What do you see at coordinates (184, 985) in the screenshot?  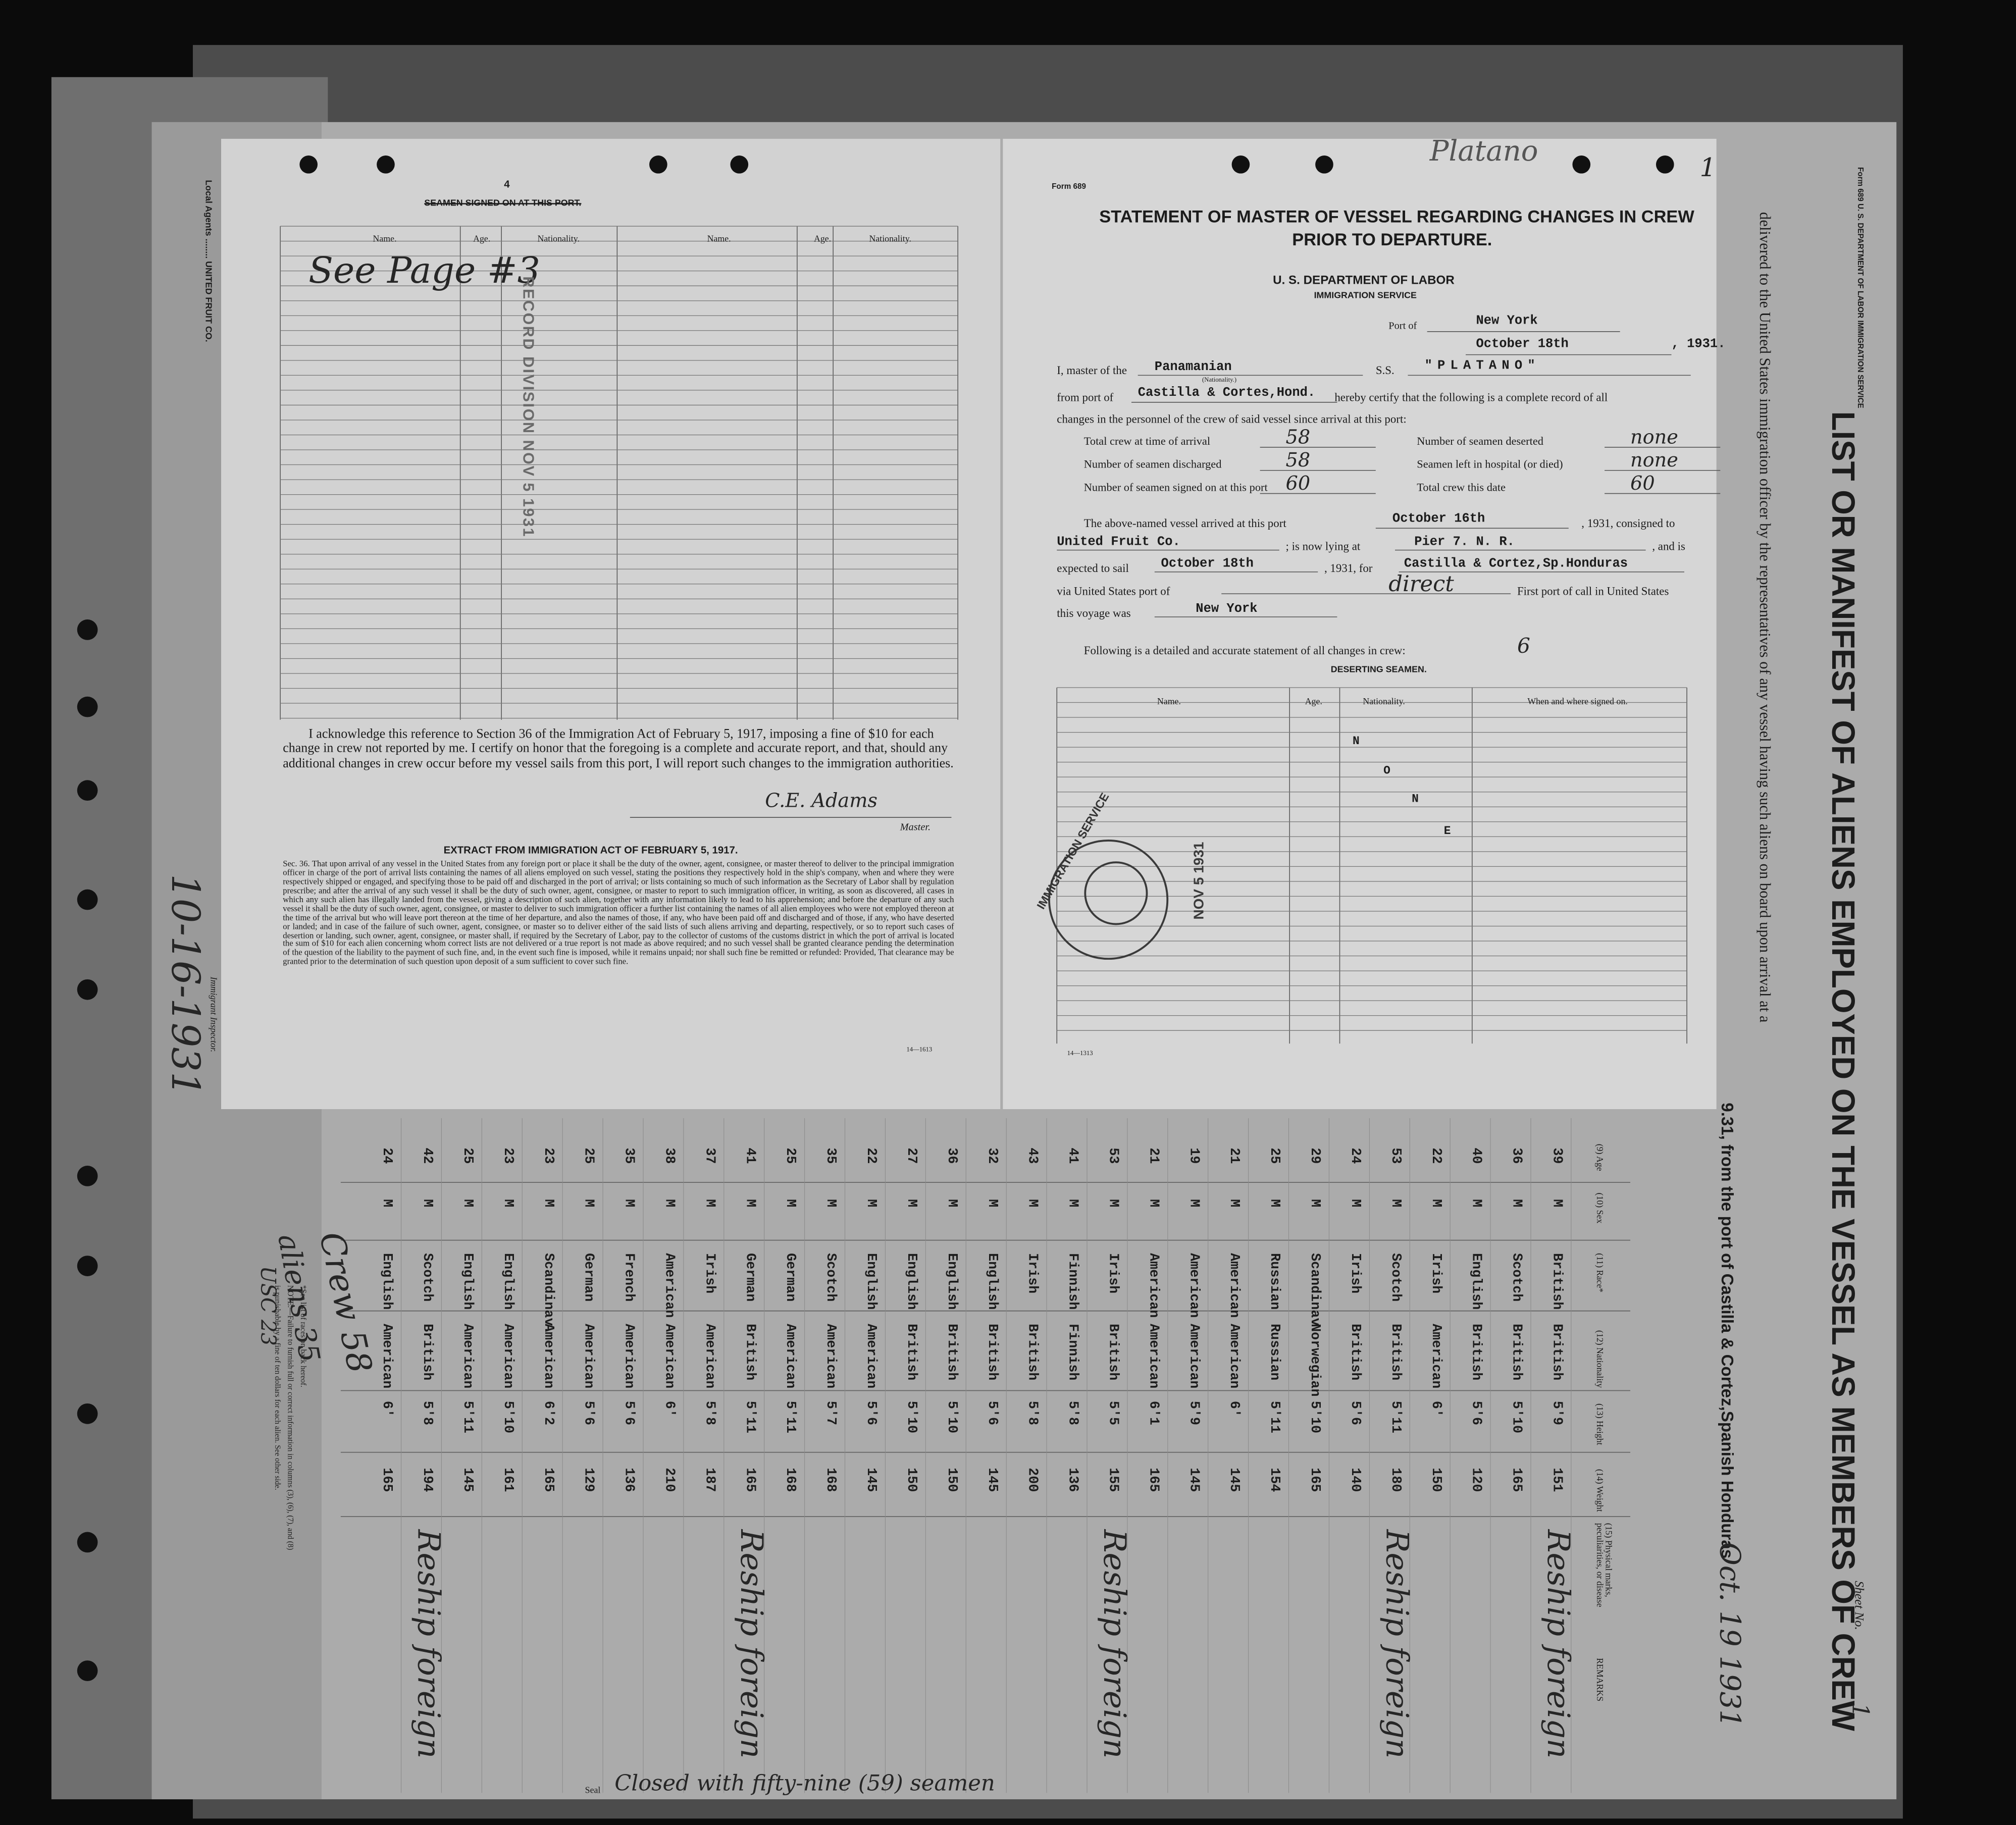 I see `date-note: 10-16-1931` at bounding box center [184, 985].